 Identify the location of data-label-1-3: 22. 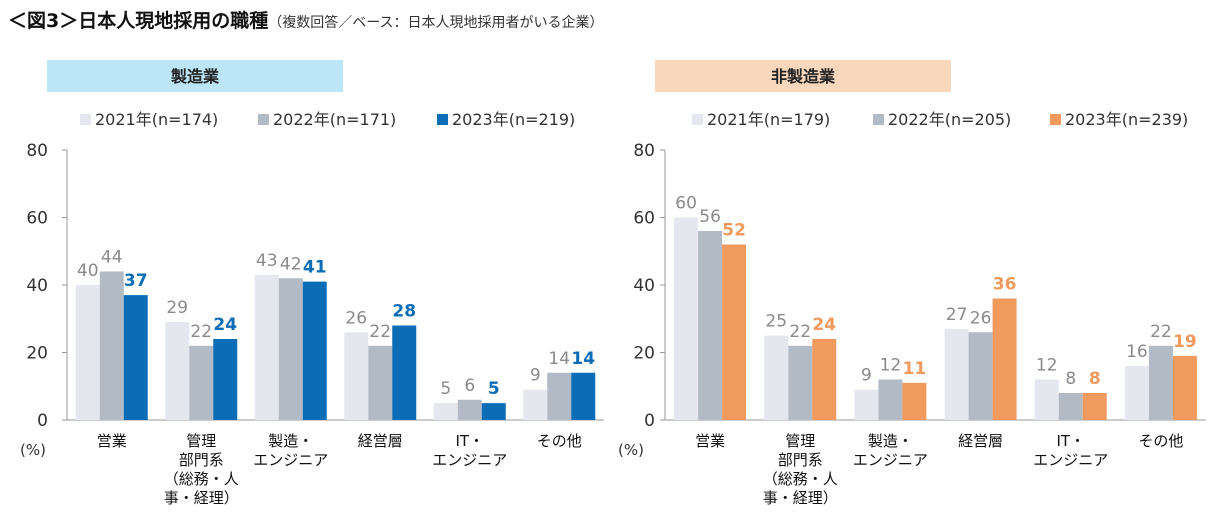
(380, 332).